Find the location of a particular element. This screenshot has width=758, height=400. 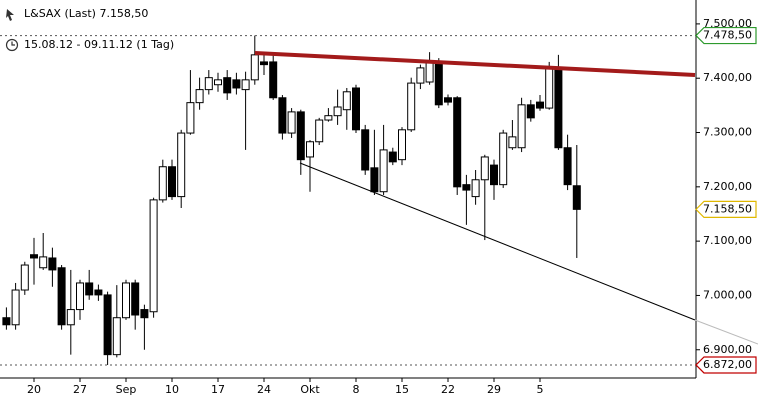

x-tick-label: Sep is located at coordinates (126, 389).